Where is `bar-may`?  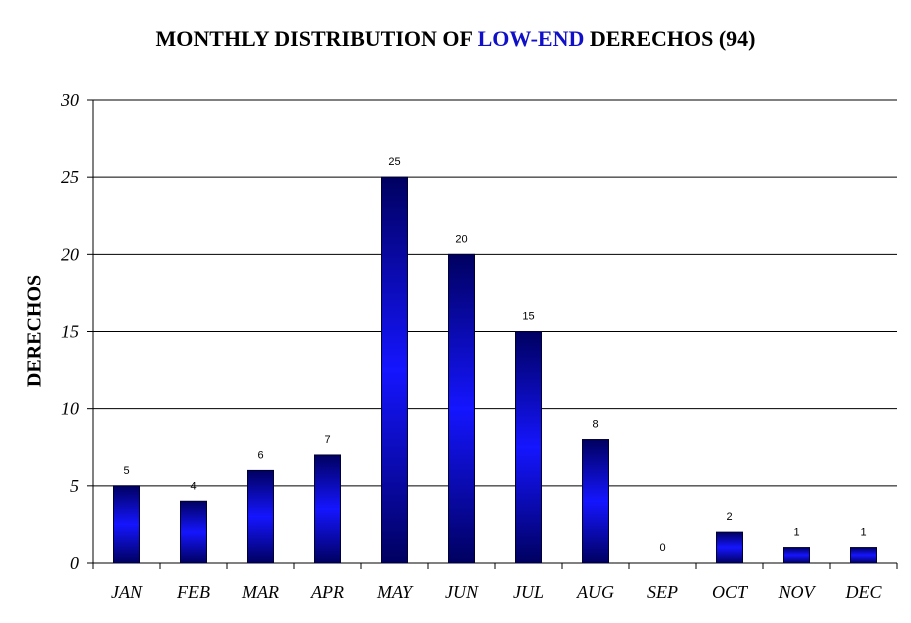 bar-may is located at coordinates (394, 370).